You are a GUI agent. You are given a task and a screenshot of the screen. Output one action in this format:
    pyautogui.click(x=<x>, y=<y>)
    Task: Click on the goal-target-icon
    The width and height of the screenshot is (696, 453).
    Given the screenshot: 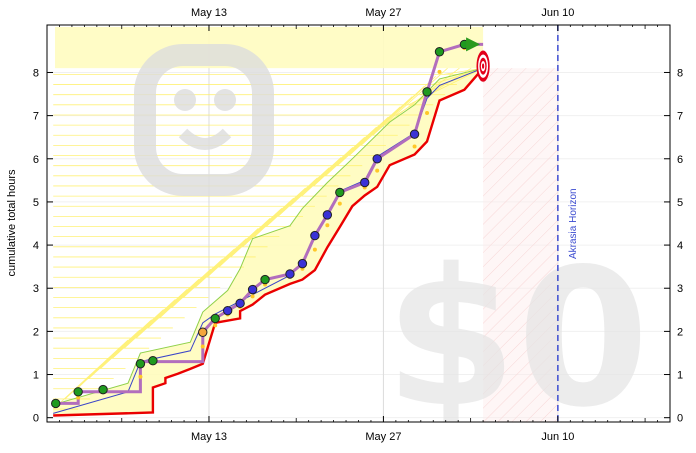 What is the action you would take?
    pyautogui.click(x=483, y=66)
    